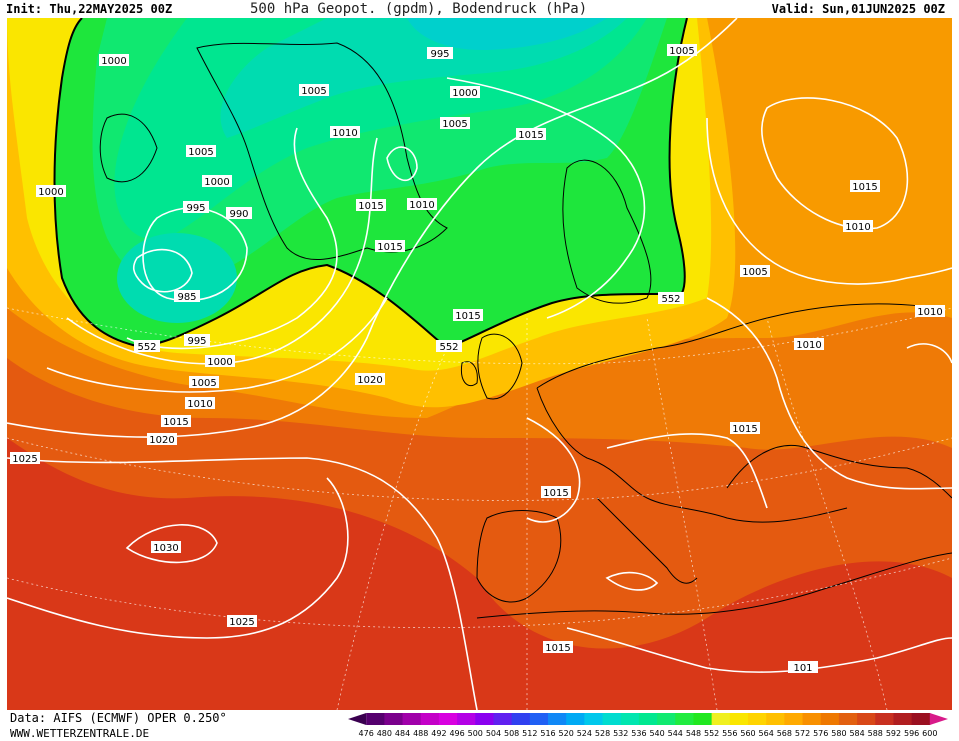  What do you see at coordinates (161, 440) in the screenshot?
I see `isobar-label: 1020` at bounding box center [161, 440].